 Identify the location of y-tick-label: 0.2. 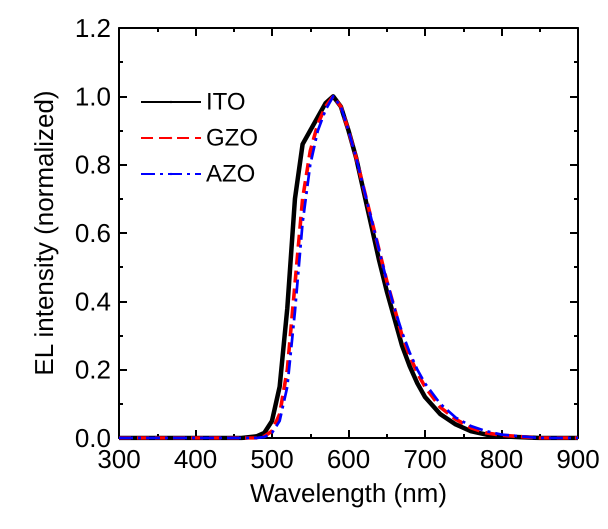
(92, 369).